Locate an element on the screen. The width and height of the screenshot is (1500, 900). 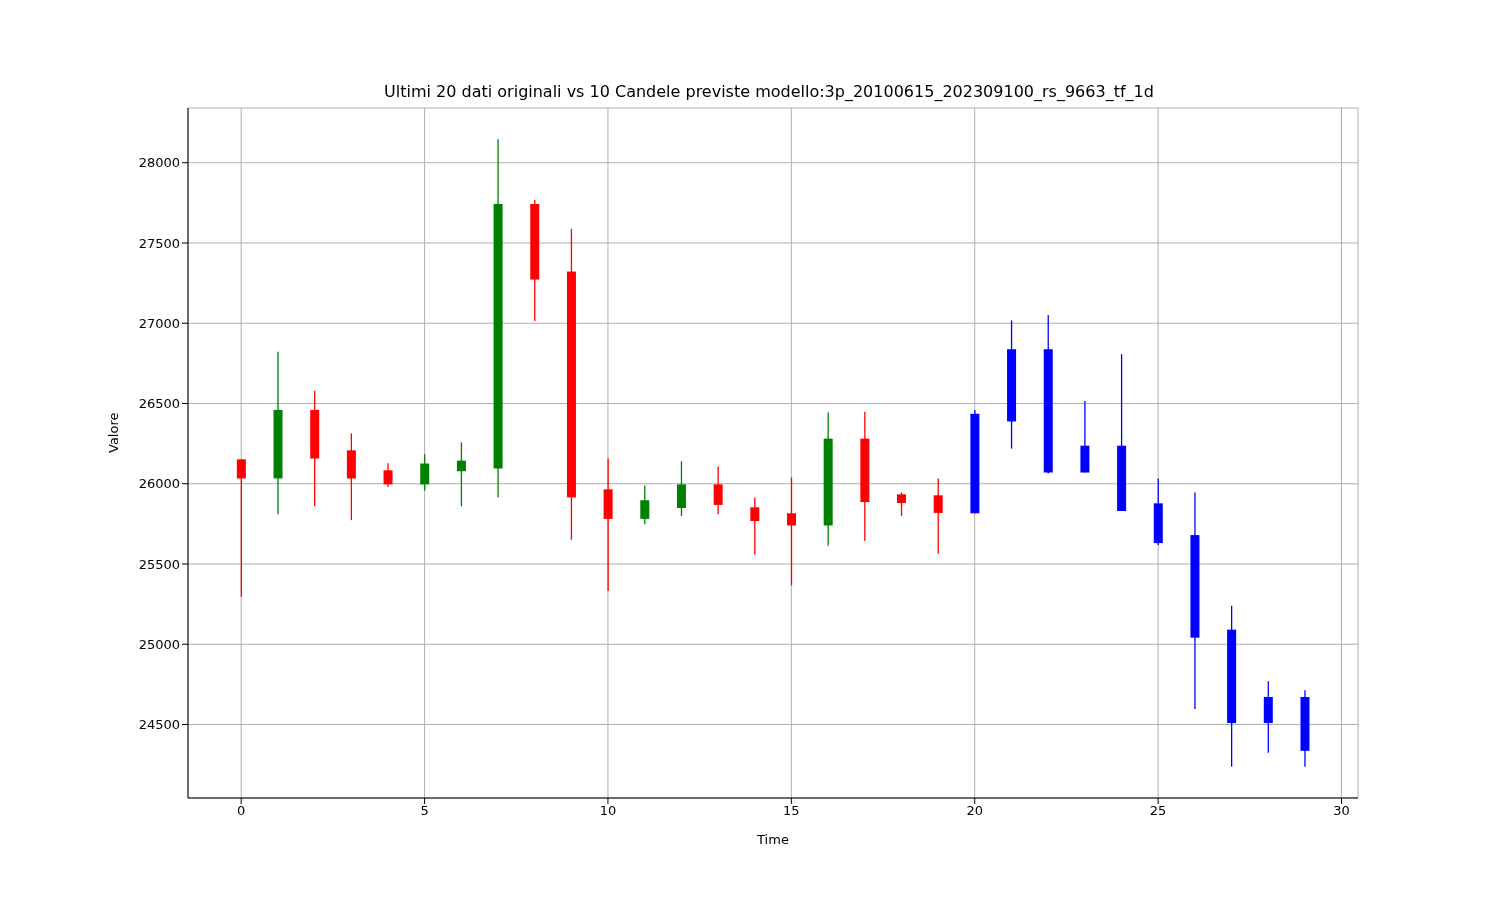
y-tick-label: 24500 is located at coordinates (159, 725).